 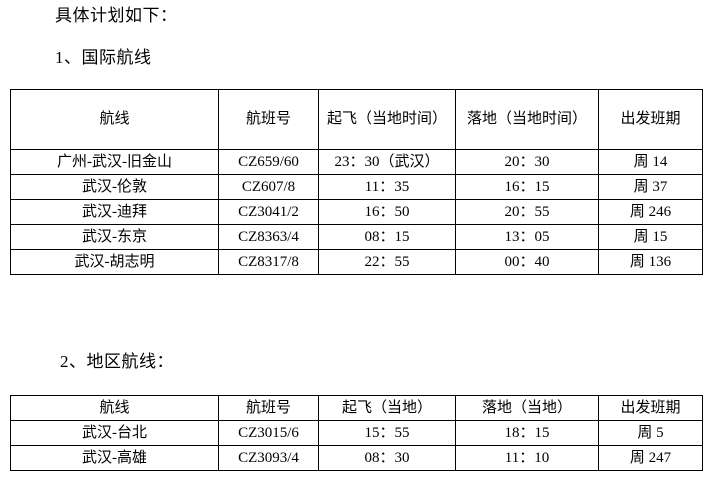 What do you see at coordinates (650, 262) in the screenshot?
I see `cell-days: 周 136` at bounding box center [650, 262].